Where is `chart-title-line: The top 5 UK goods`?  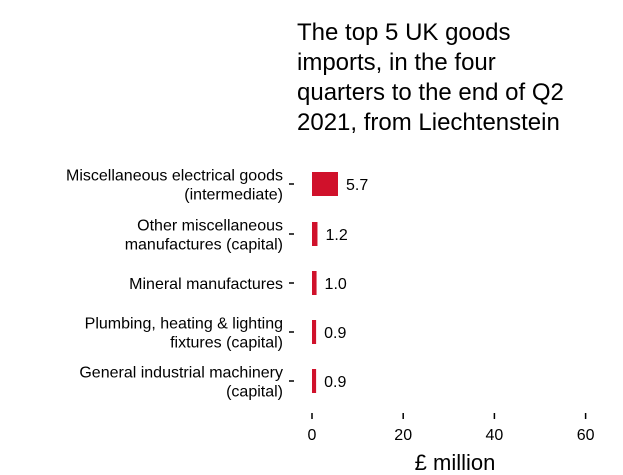
chart-title-line: The top 5 UK goods is located at coordinates (403, 32).